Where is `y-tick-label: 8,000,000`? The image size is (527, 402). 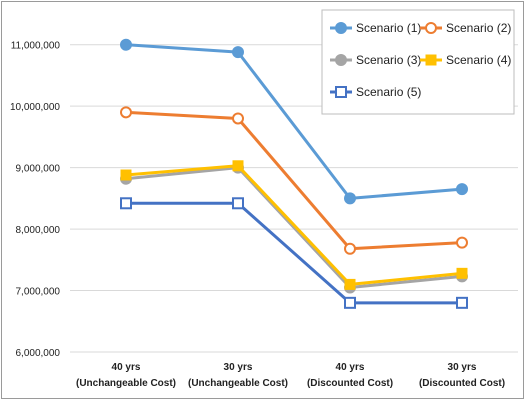
y-tick-label: 8,000,000 is located at coordinates (38, 230).